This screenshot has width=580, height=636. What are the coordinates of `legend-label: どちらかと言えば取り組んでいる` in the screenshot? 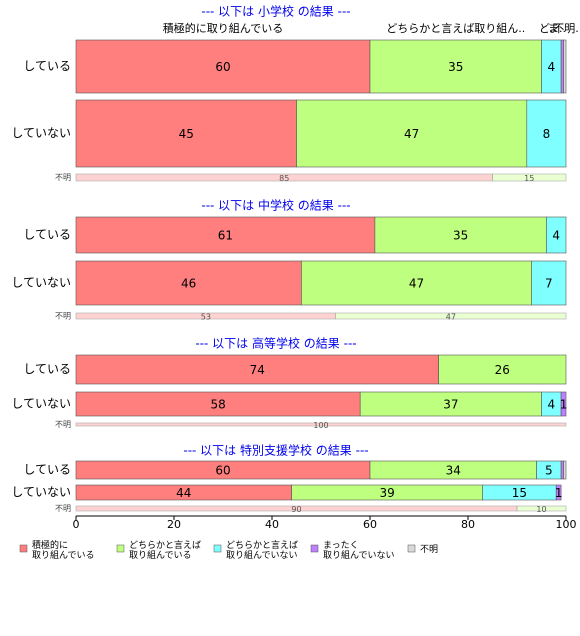 It's located at (165, 550).